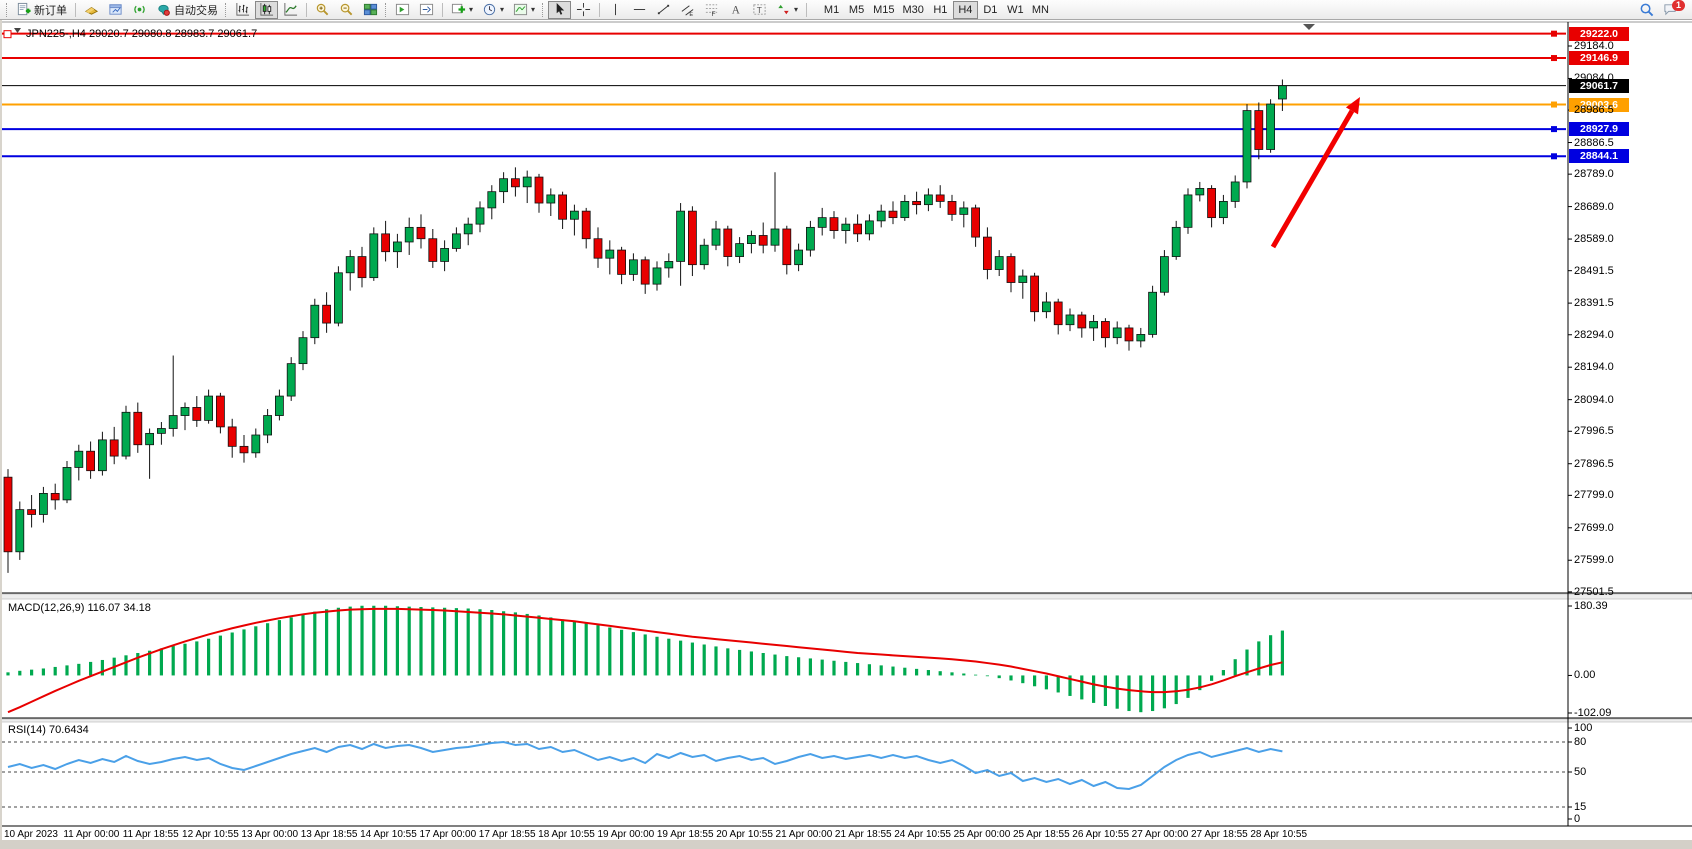 The width and height of the screenshot is (1692, 849). Describe the element at coordinates (1015, 10) in the screenshot. I see `timeframe-w1-button: W1` at that location.